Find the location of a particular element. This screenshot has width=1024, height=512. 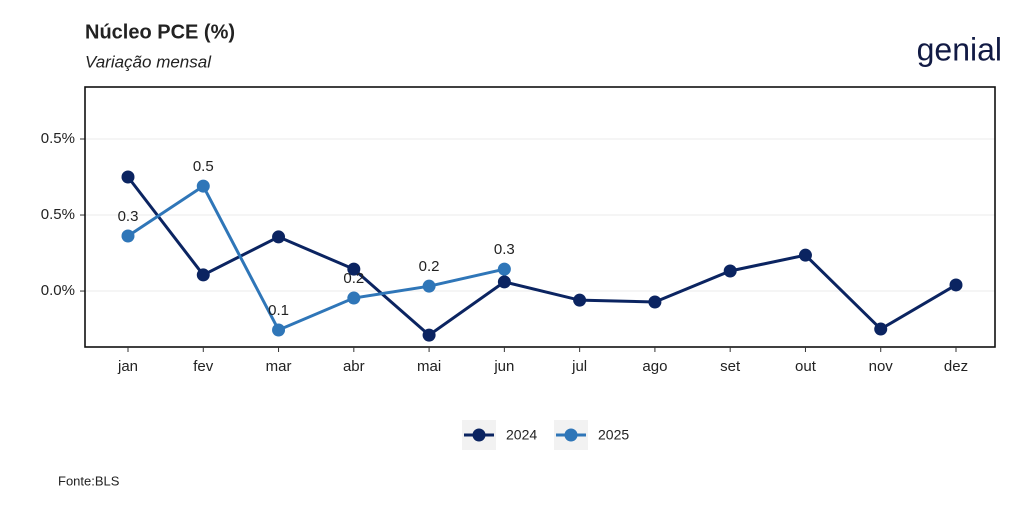

x-tick-label: set is located at coordinates (730, 366).